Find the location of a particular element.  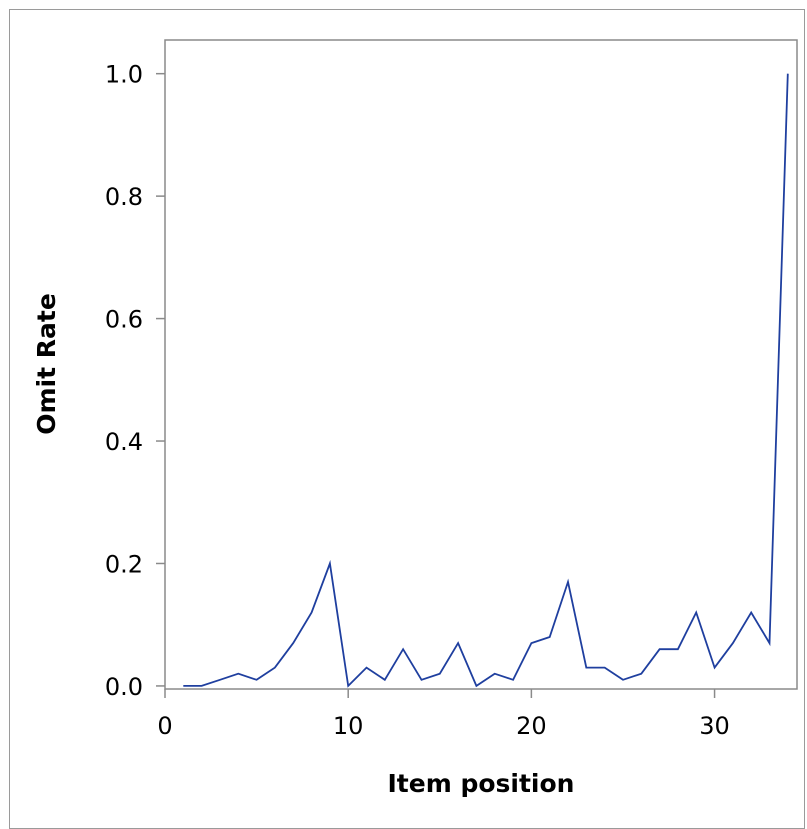

x-axis-title: Item position is located at coordinates (481, 783).